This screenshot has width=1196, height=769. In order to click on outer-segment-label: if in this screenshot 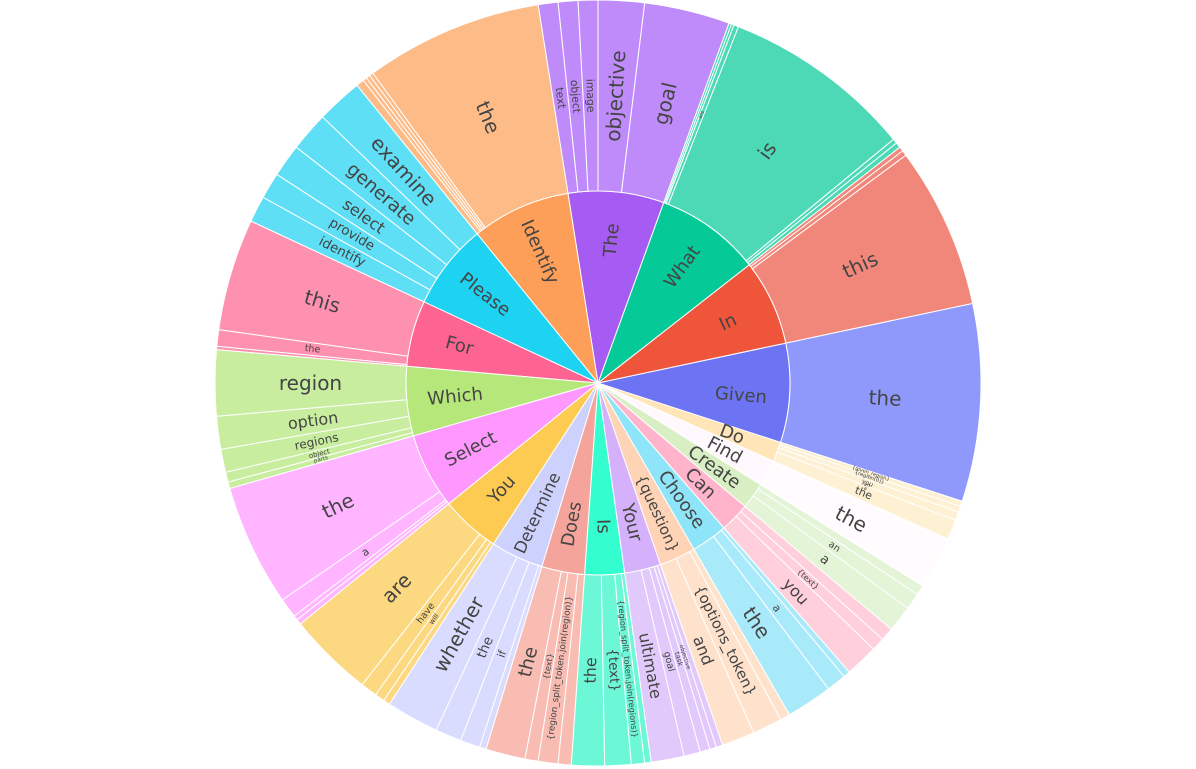, I will do `click(502, 653)`.